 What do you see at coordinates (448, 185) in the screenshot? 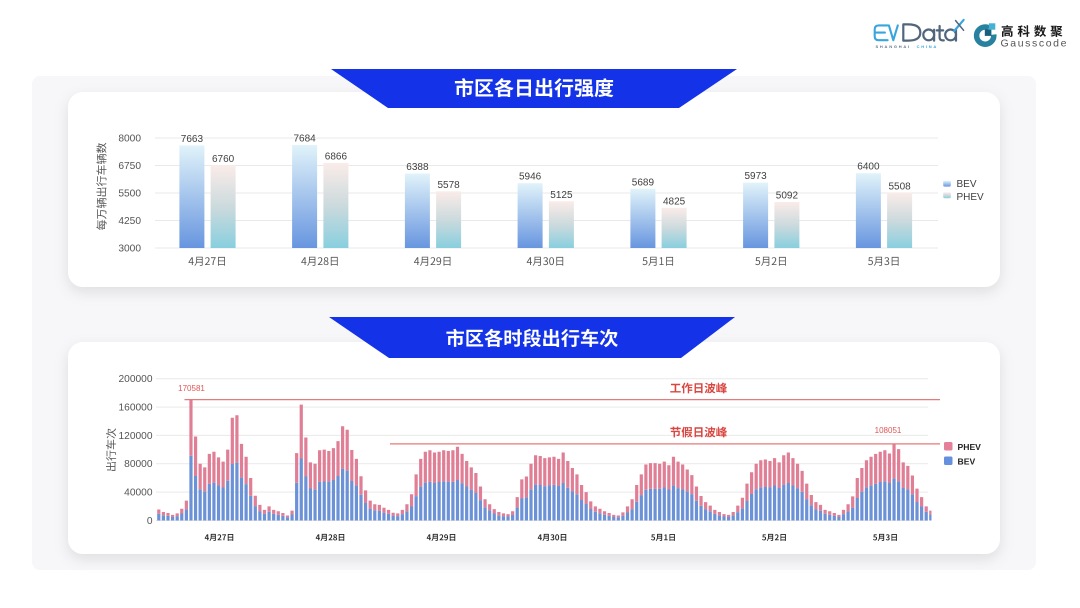
I see `svg-text: 5578` at bounding box center [448, 185].